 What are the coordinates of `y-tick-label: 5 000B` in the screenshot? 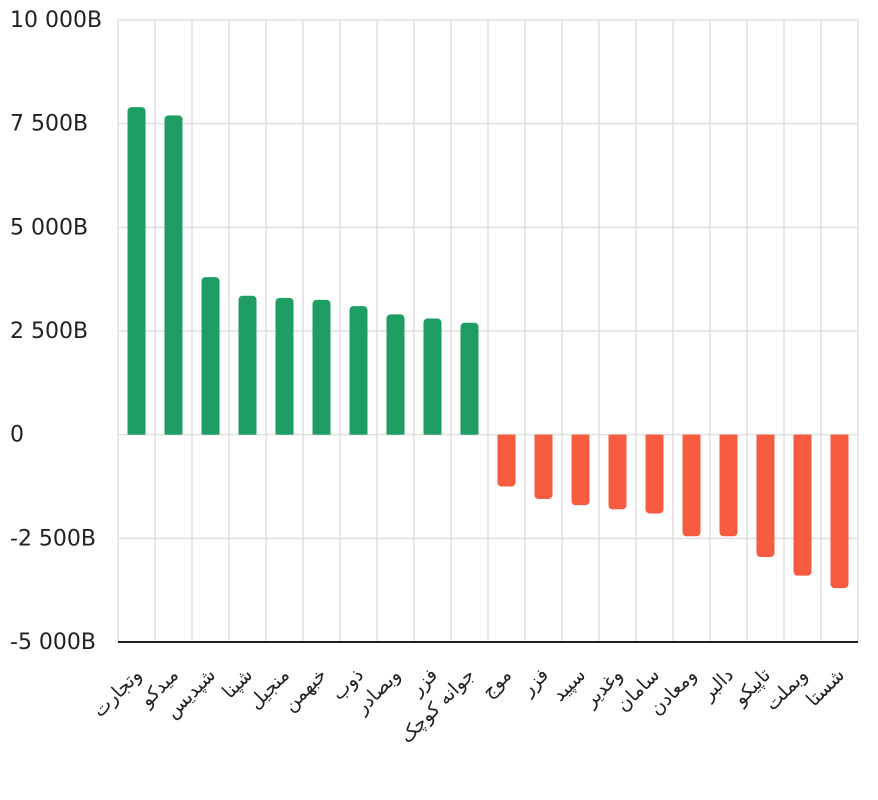 It's located at (49, 227).